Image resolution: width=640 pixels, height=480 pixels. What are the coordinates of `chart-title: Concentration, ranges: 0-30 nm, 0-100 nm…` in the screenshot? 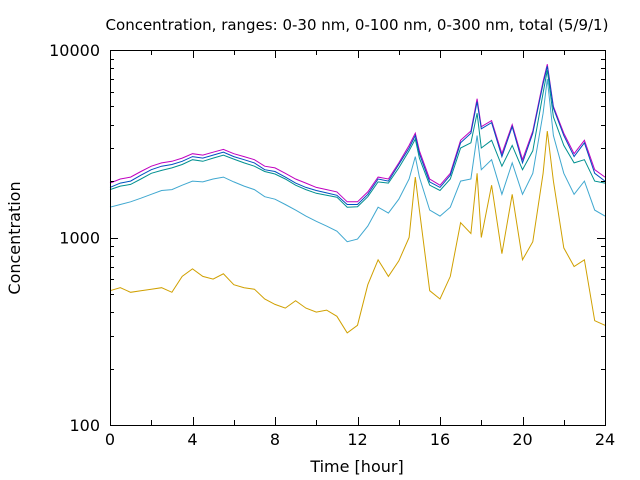 It's located at (357, 25).